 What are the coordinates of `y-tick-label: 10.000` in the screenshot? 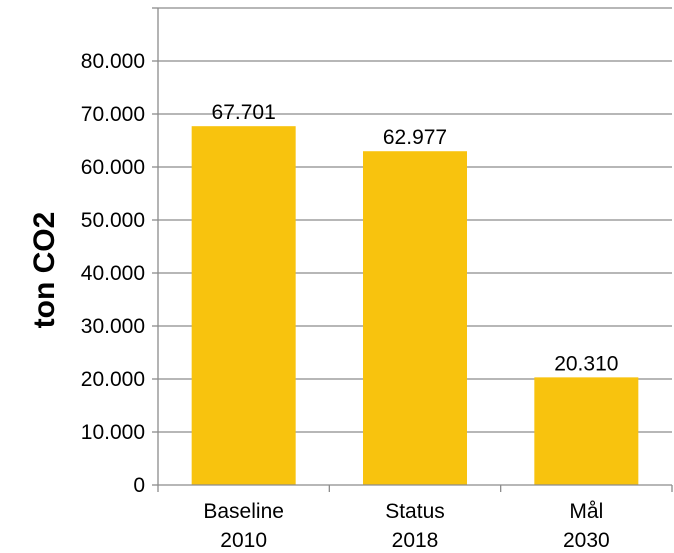 It's located at (113, 432).